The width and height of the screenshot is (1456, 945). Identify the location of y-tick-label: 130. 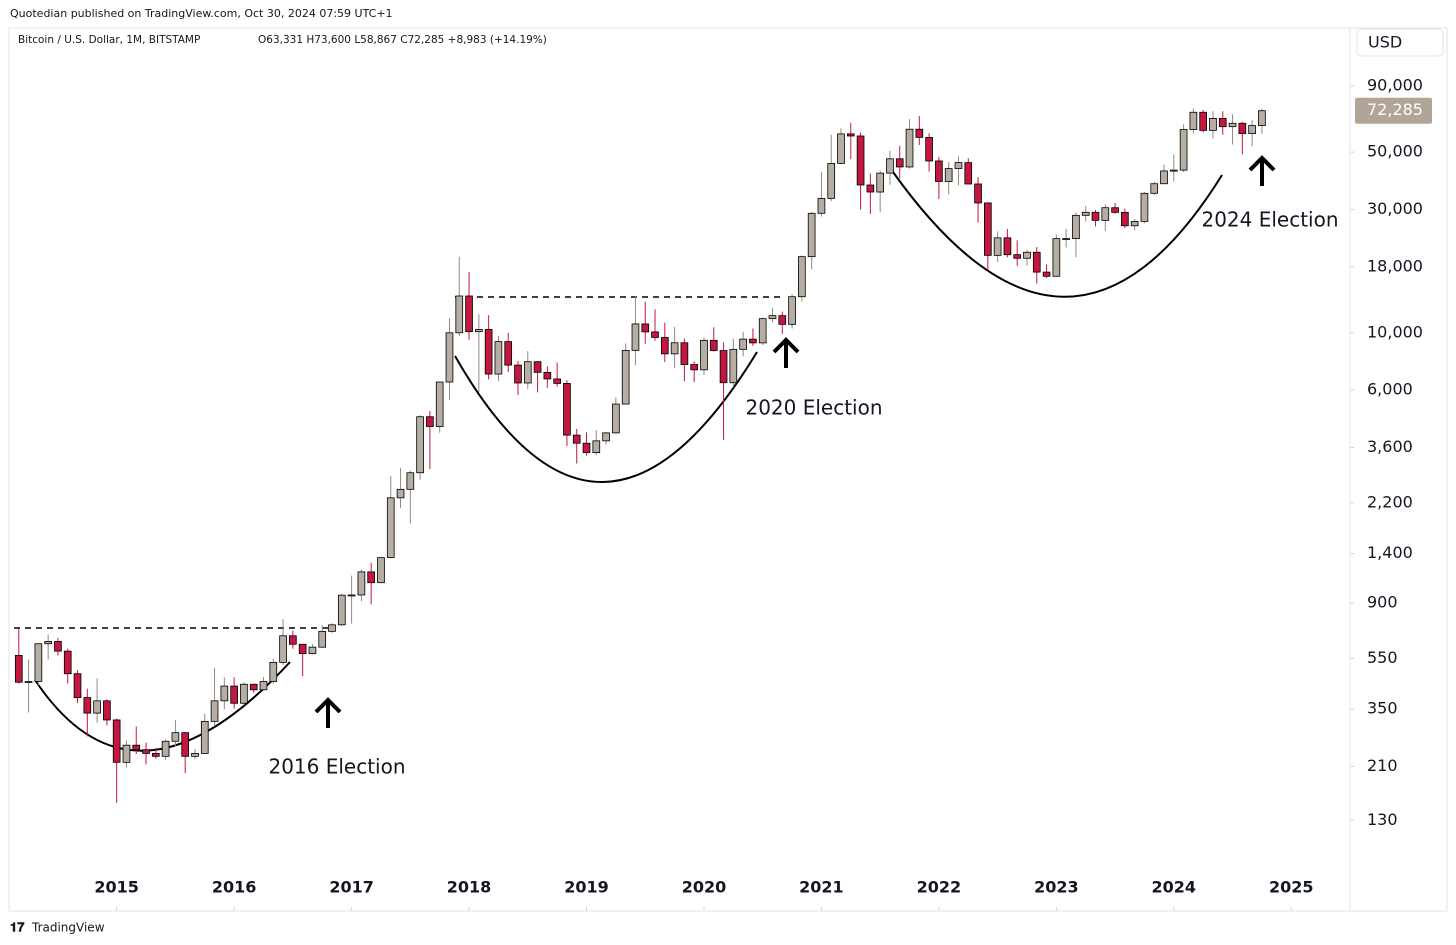
(1382, 819).